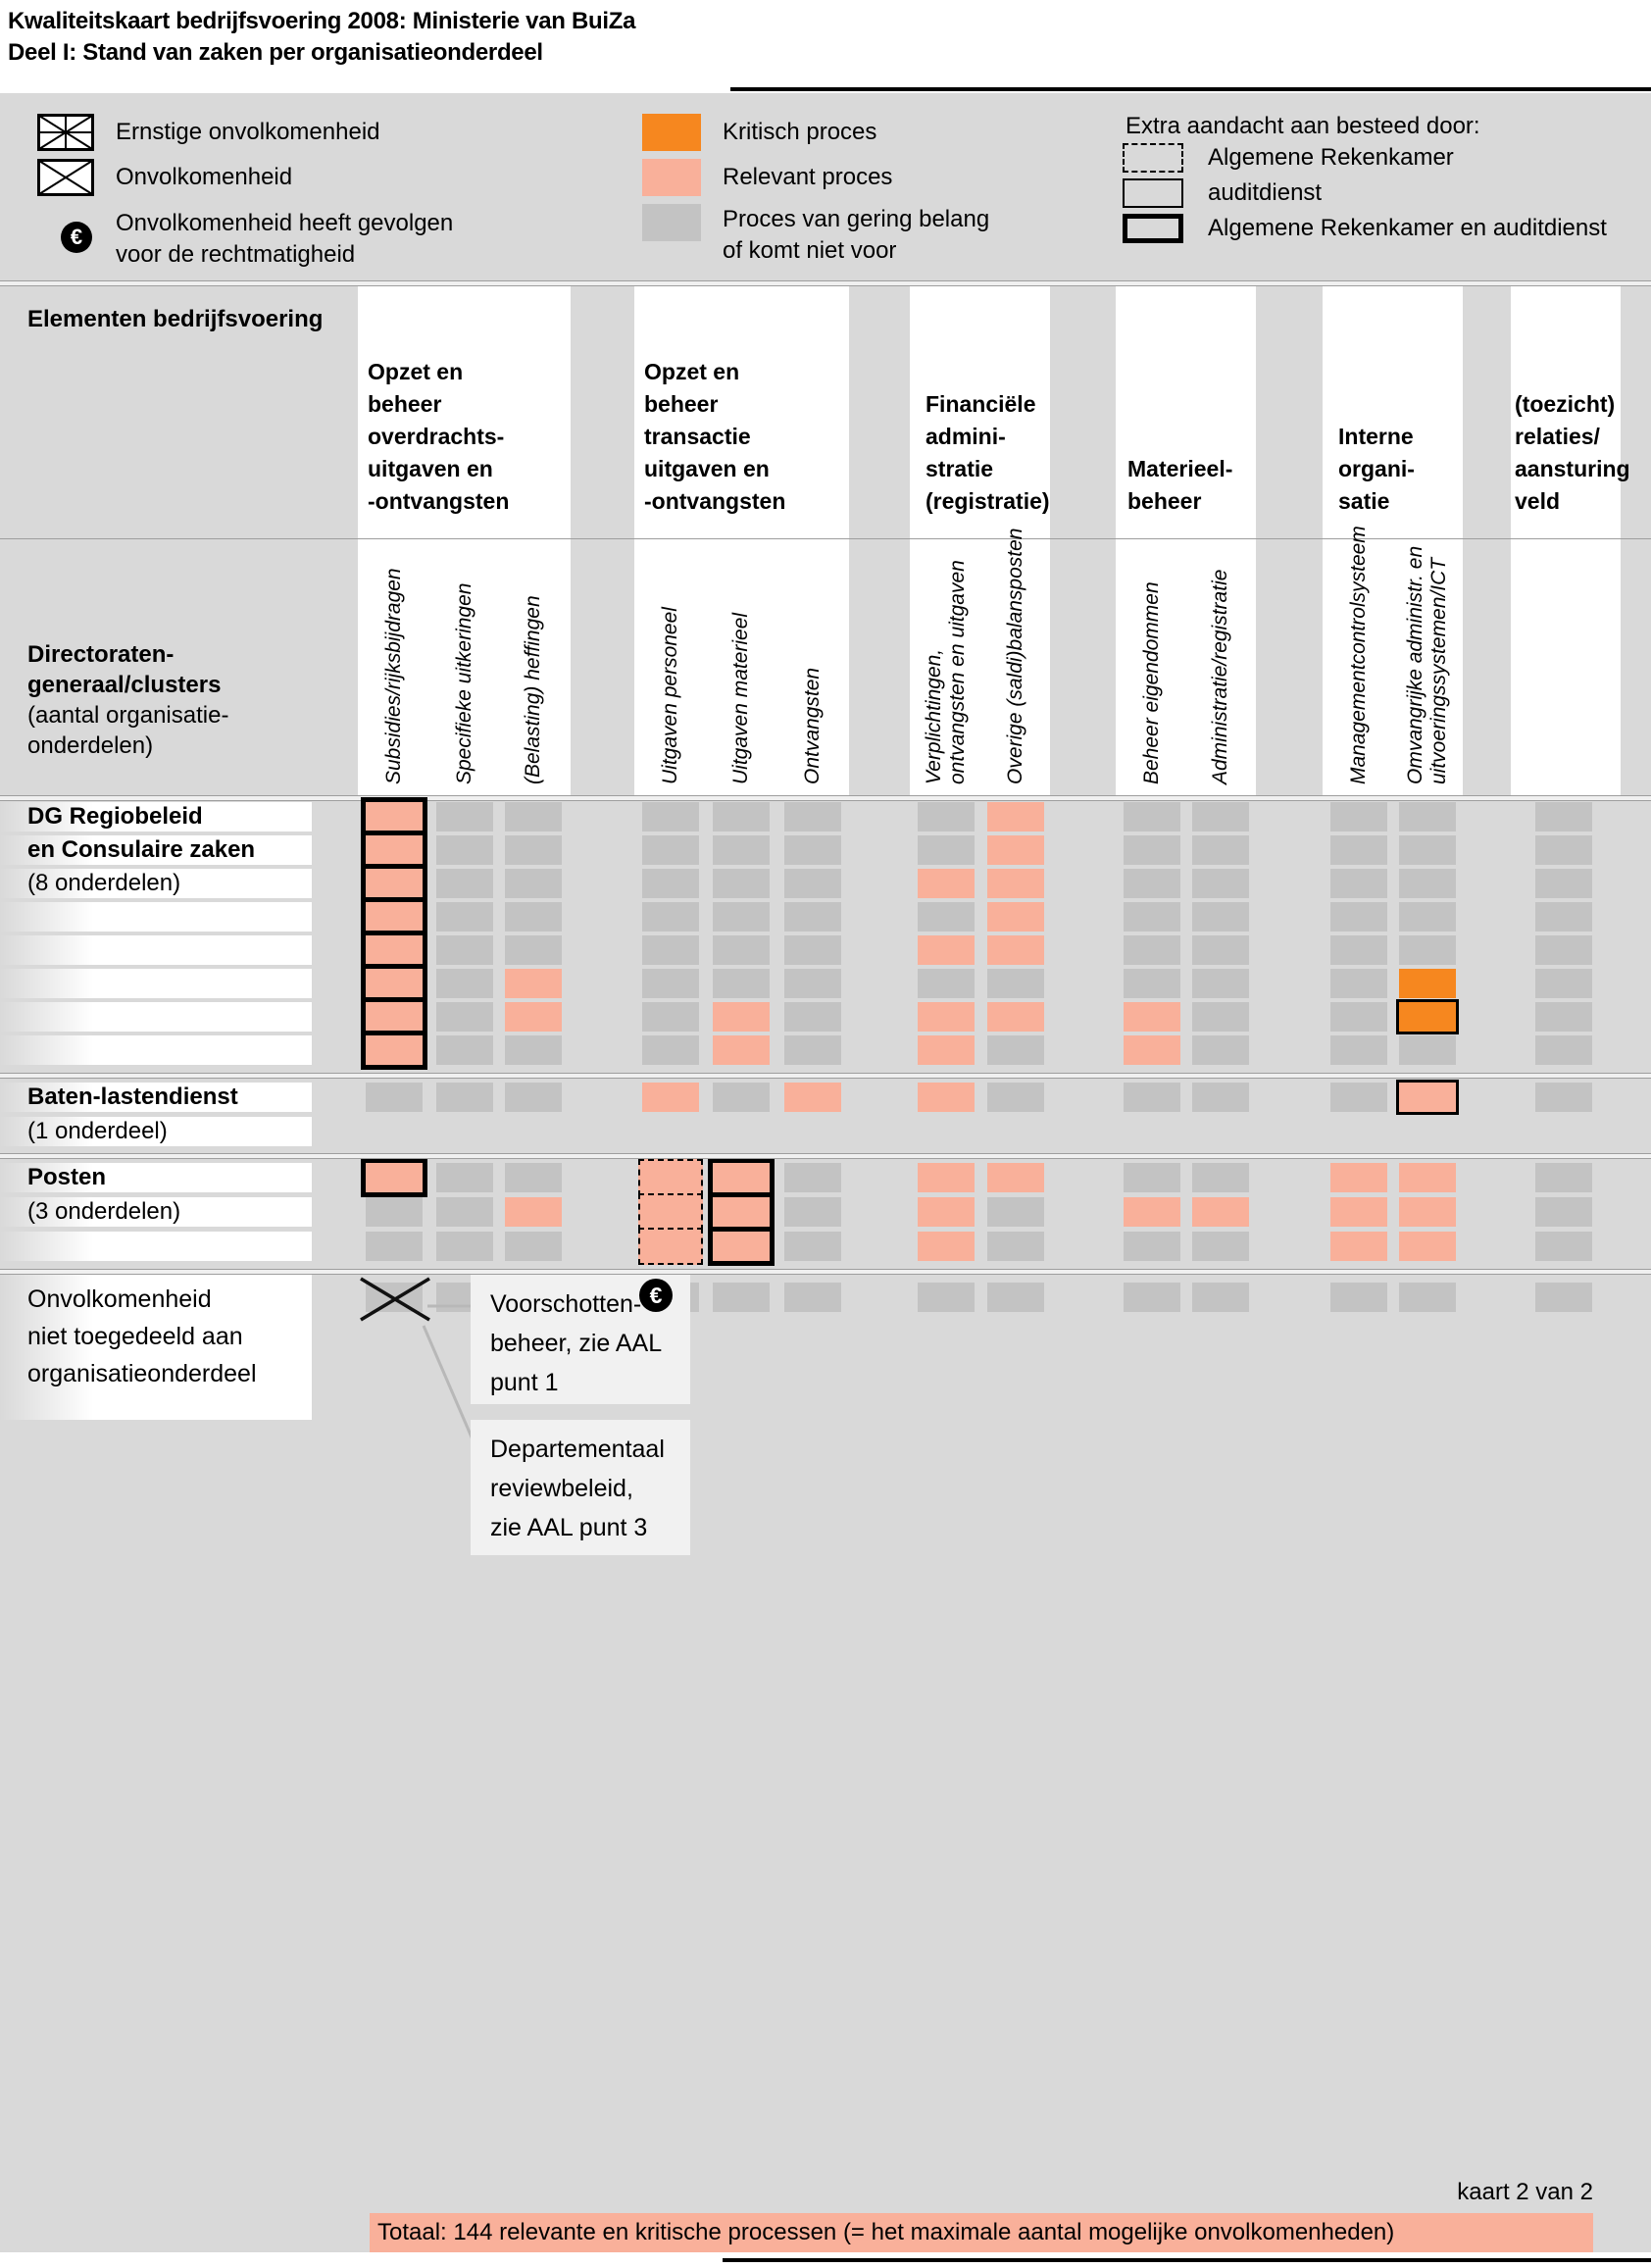  What do you see at coordinates (446, 1368) in the screenshot?
I see `callout-leader-lines` at bounding box center [446, 1368].